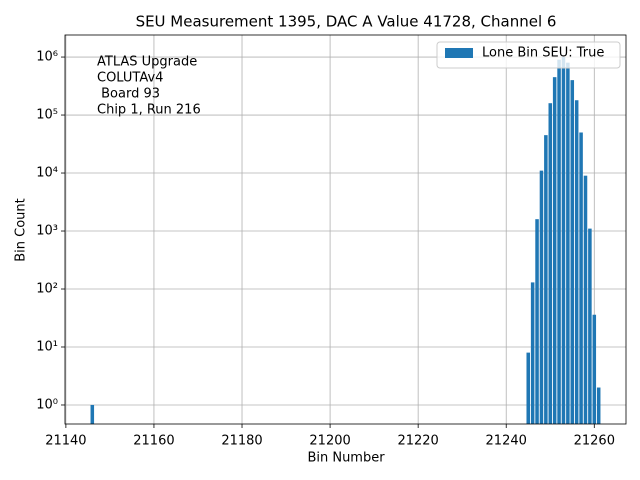 The height and width of the screenshot is (480, 640). What do you see at coordinates (47, 289) in the screenshot?
I see `y-tick-label: 10²` at bounding box center [47, 289].